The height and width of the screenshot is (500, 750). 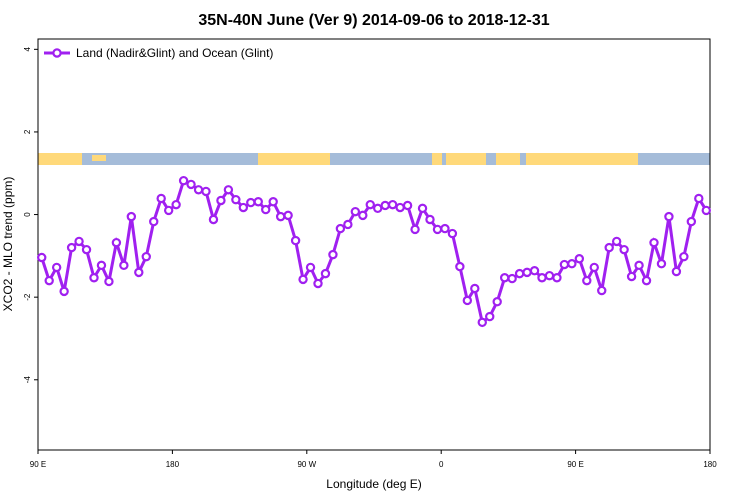 I want to click on legend-label: Land (Nadir&Glint) and Ocean (Glint), so click(x=174, y=53).